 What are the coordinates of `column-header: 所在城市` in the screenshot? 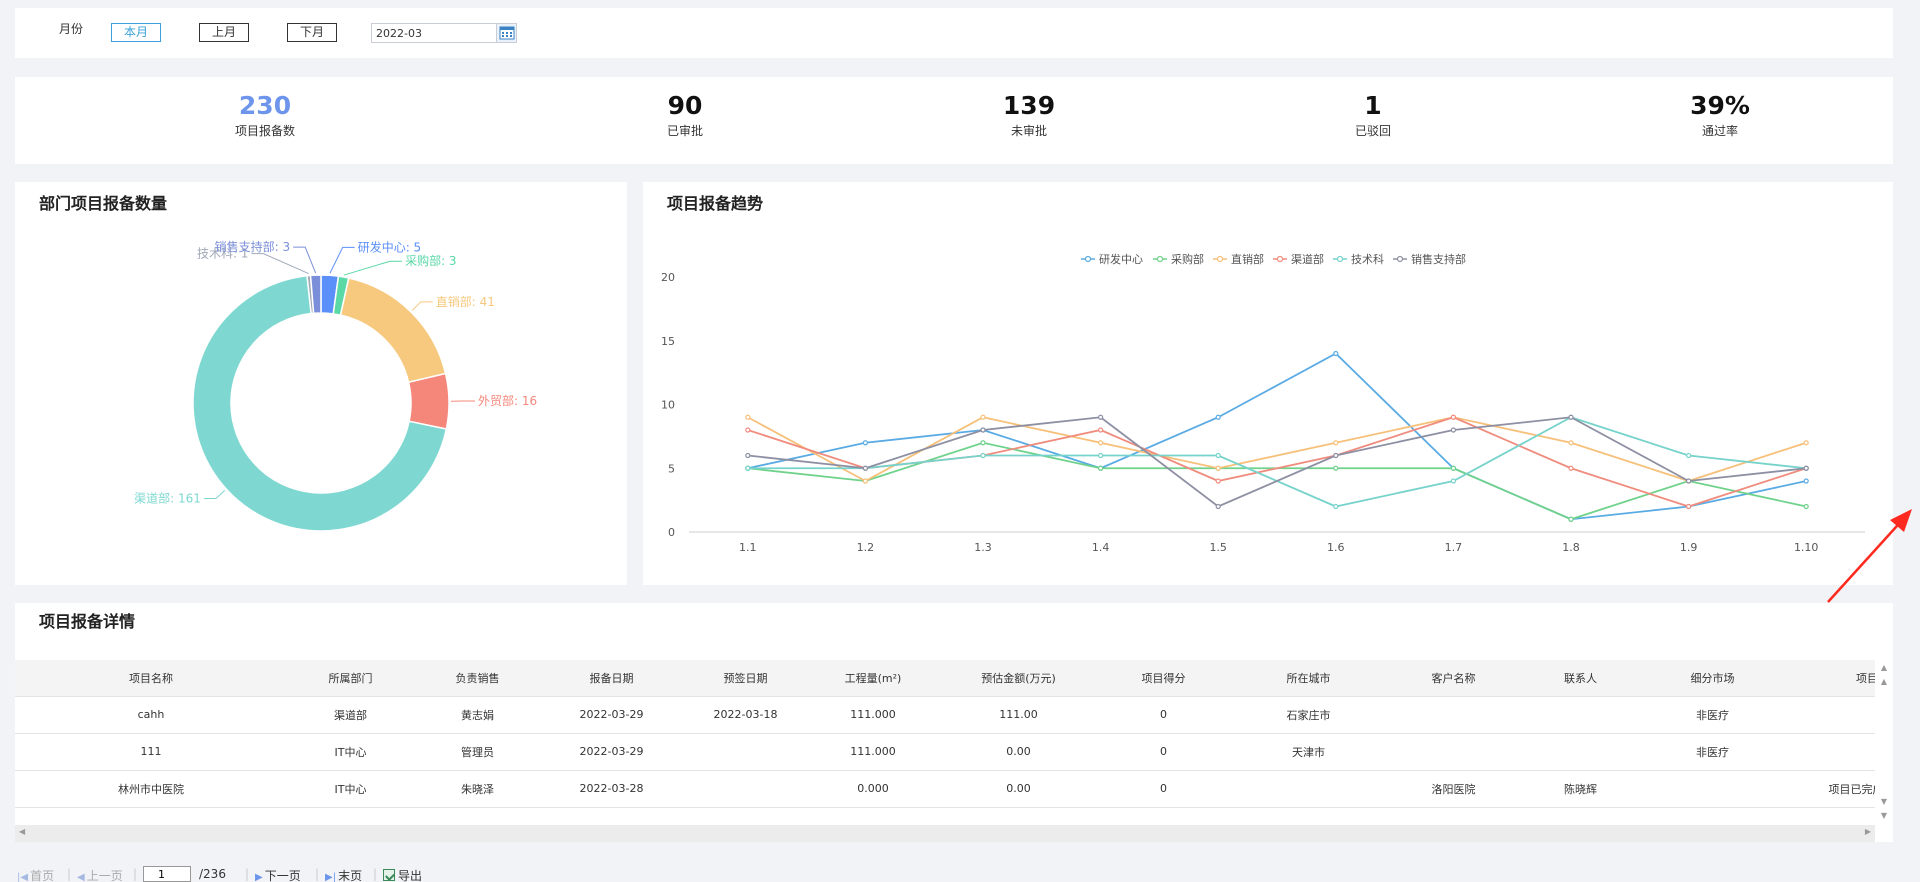 It's located at (1308, 678).